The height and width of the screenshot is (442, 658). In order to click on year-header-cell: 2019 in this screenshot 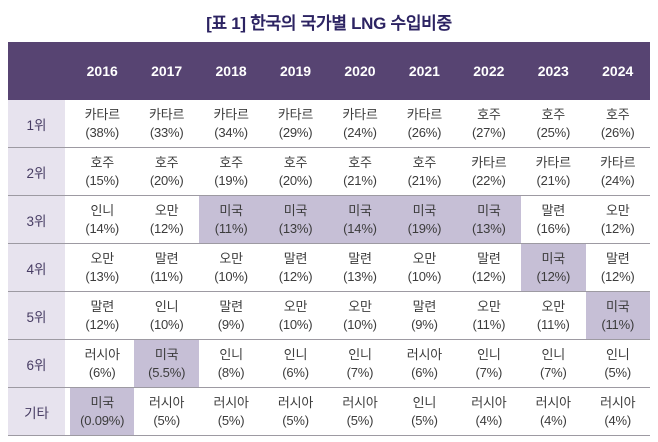, I will do `click(295, 71)`.